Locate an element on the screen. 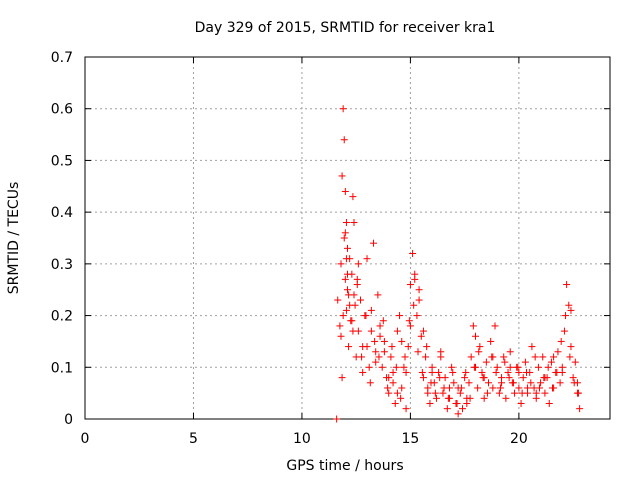 The width and height of the screenshot is (640, 480). y-tick-label: 0.1 is located at coordinates (62, 368).